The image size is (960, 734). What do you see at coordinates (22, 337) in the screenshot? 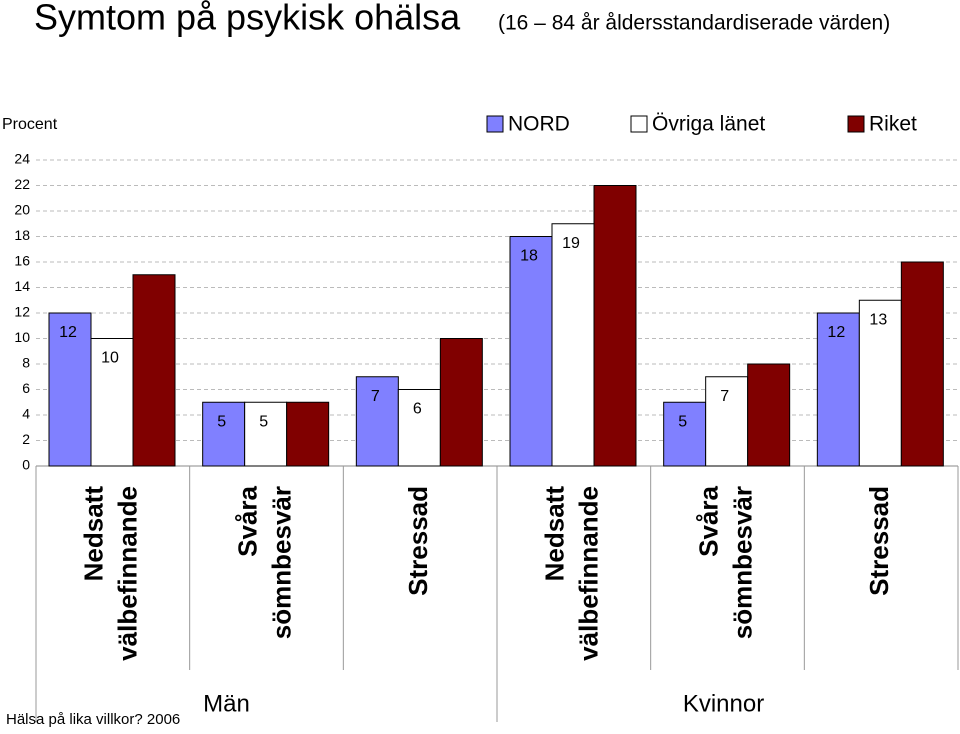
I see `y-tick-label: 10` at bounding box center [22, 337].